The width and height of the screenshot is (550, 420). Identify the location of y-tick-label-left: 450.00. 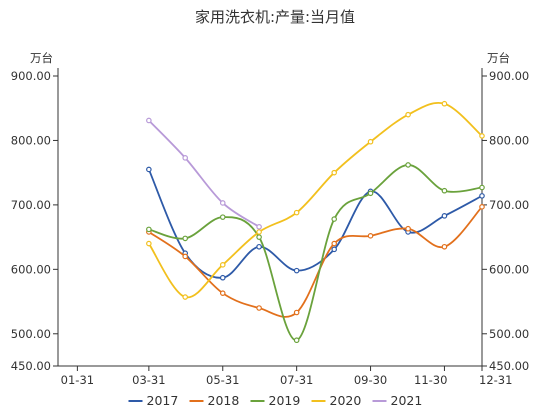
(31, 366).